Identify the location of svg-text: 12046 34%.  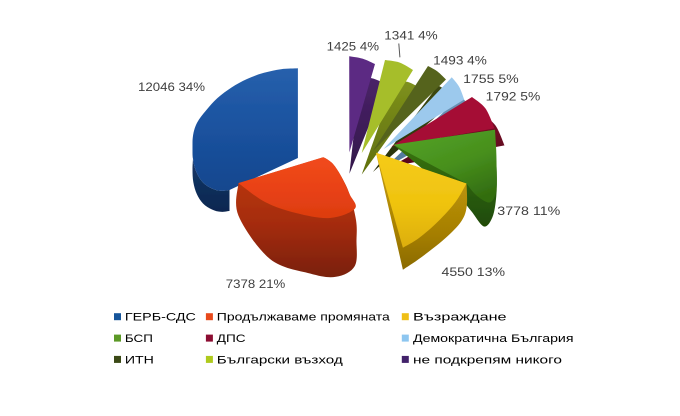
(171, 87).